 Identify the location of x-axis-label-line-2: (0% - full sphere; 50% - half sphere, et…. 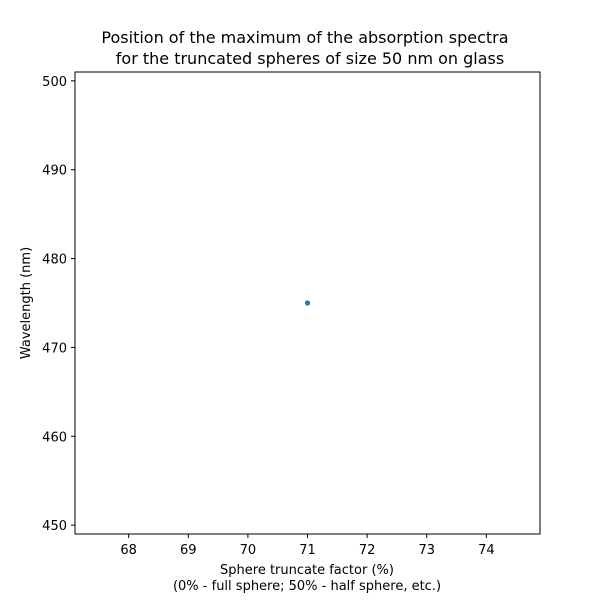
(307, 586).